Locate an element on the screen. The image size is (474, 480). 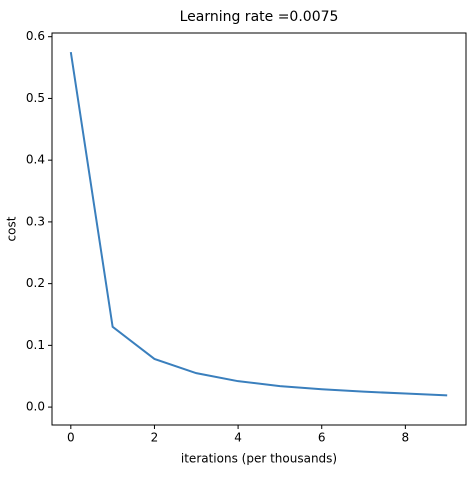
chart-title: Learning rate =0.0075 is located at coordinates (259, 17).